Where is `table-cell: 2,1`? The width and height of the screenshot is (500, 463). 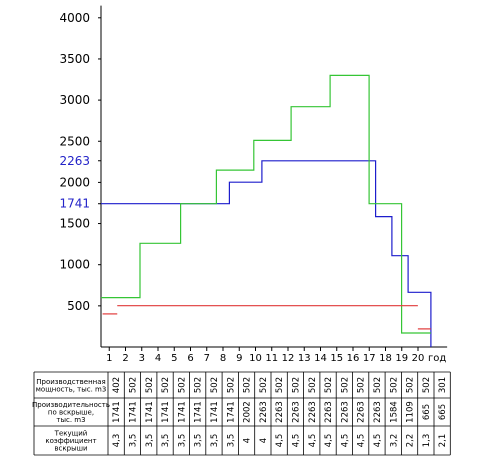 table-cell: 2,1 is located at coordinates (443, 441).